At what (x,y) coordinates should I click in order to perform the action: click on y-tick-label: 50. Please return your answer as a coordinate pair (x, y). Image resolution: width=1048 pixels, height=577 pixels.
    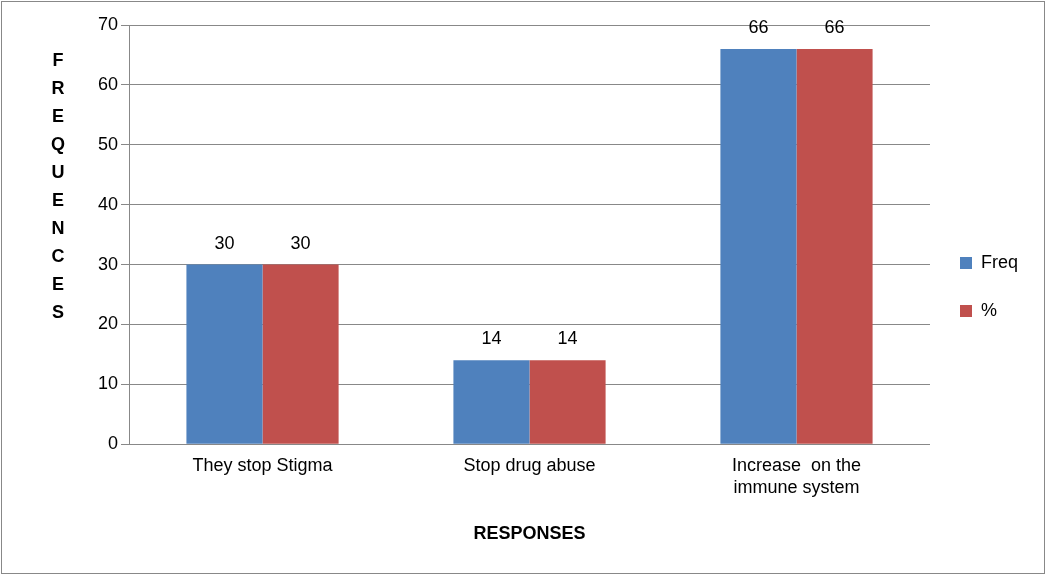
    Looking at the image, I should click on (108, 143).